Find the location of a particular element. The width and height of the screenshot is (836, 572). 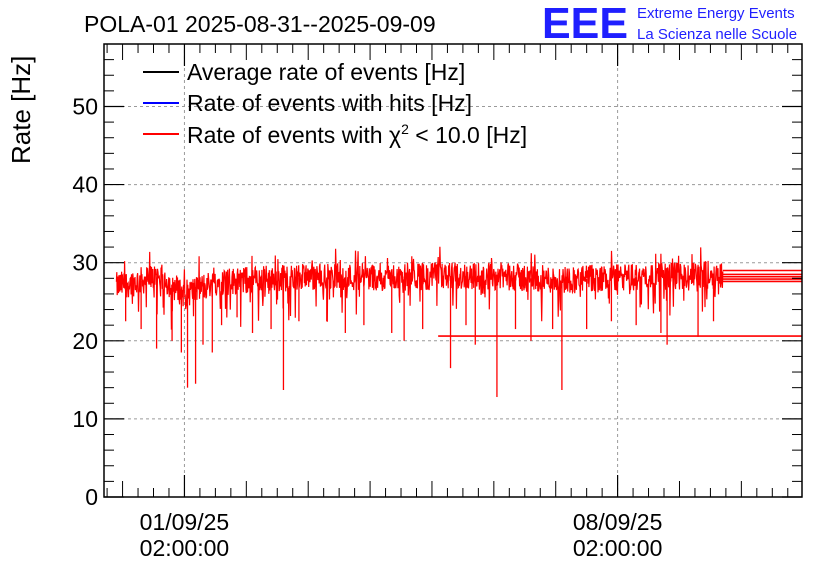

eee-logo-line1: Extreme Energy Events is located at coordinates (716, 13).